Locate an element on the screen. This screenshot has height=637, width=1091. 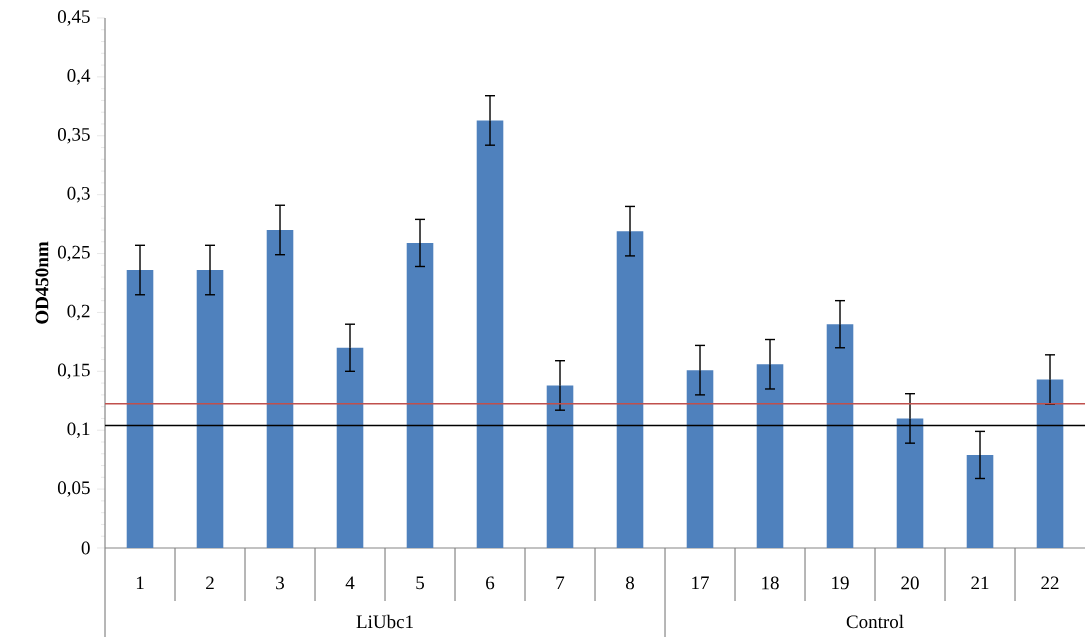
x-tick-label: 6 is located at coordinates (490, 583).